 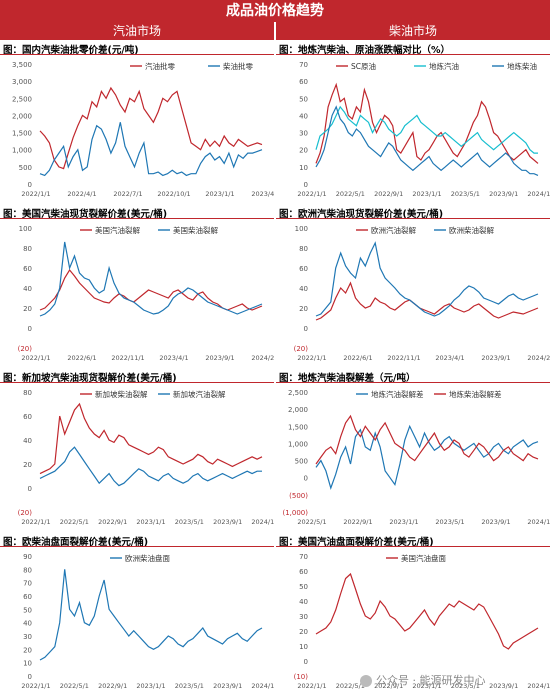 I want to click on legend-label: 欧洲柴油盘面, so click(x=147, y=558).